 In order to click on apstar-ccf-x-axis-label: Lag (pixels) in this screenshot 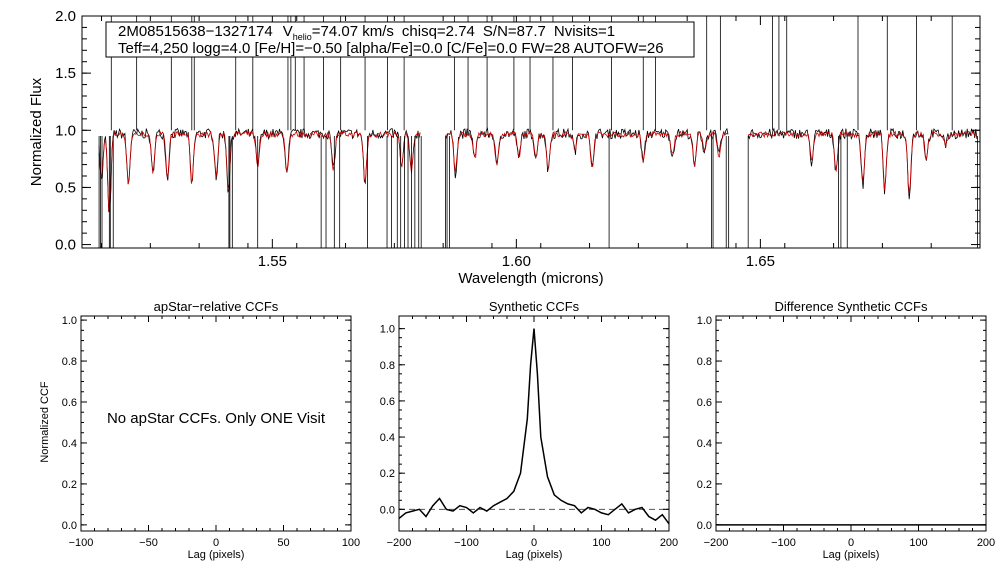, I will do `click(216, 555)`.